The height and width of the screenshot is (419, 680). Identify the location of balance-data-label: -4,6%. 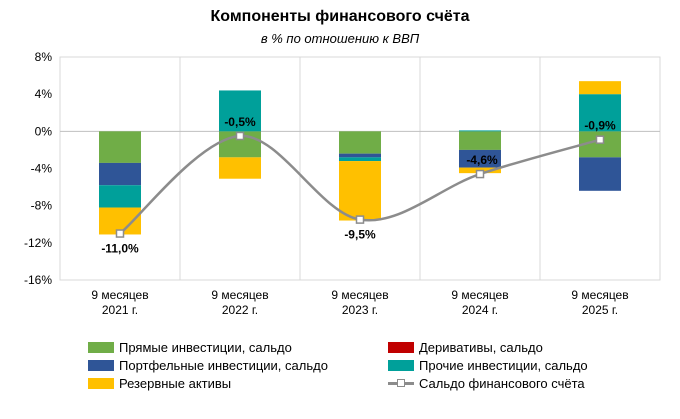
(482, 160).